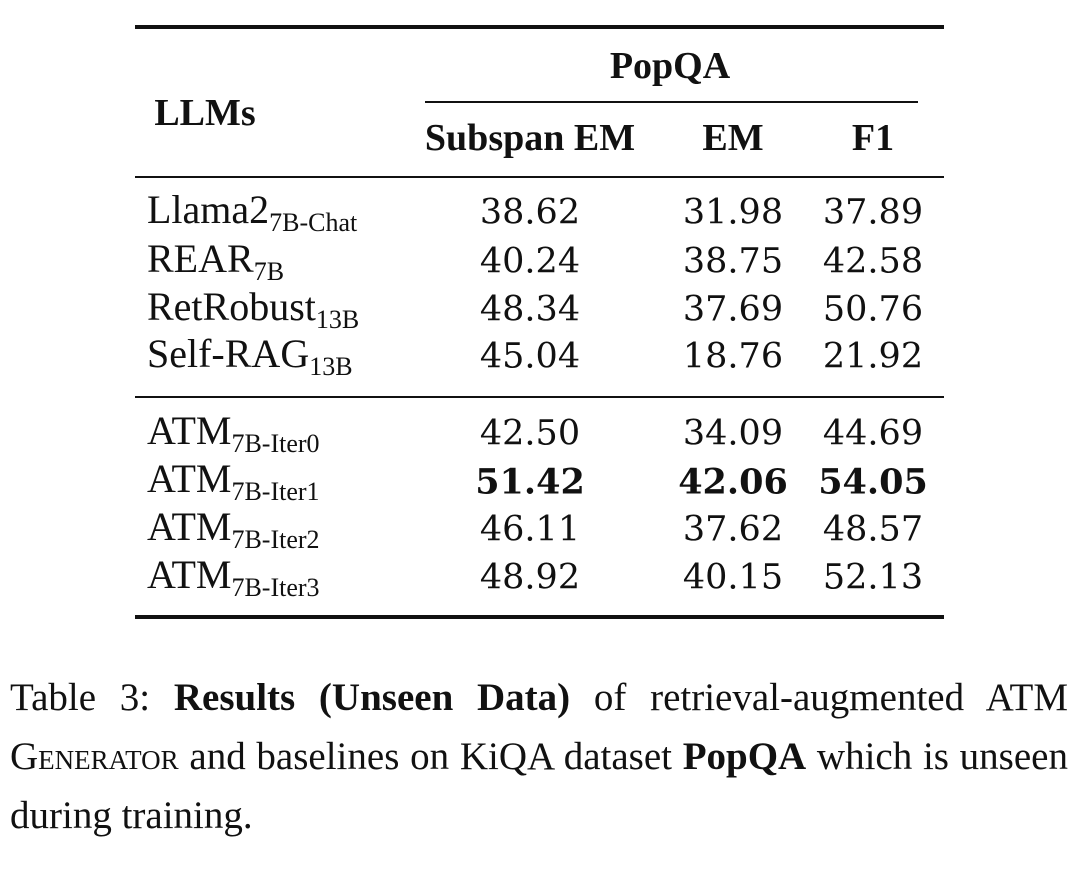 This screenshot has height=879, width=1080. I want to click on model-name: Self-RAG13B, so click(250, 357).